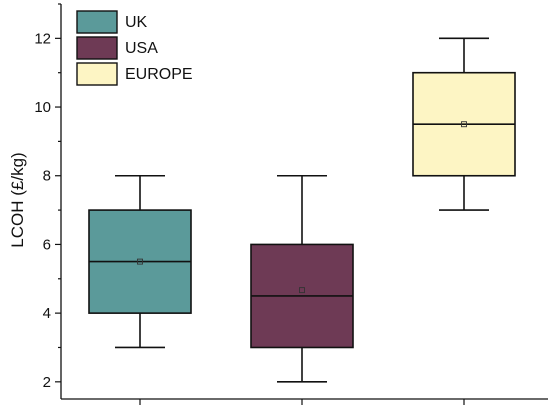 This screenshot has height=413, width=550. Describe the element at coordinates (302, 290) in the screenshot. I see `mean-marker-usa` at that location.